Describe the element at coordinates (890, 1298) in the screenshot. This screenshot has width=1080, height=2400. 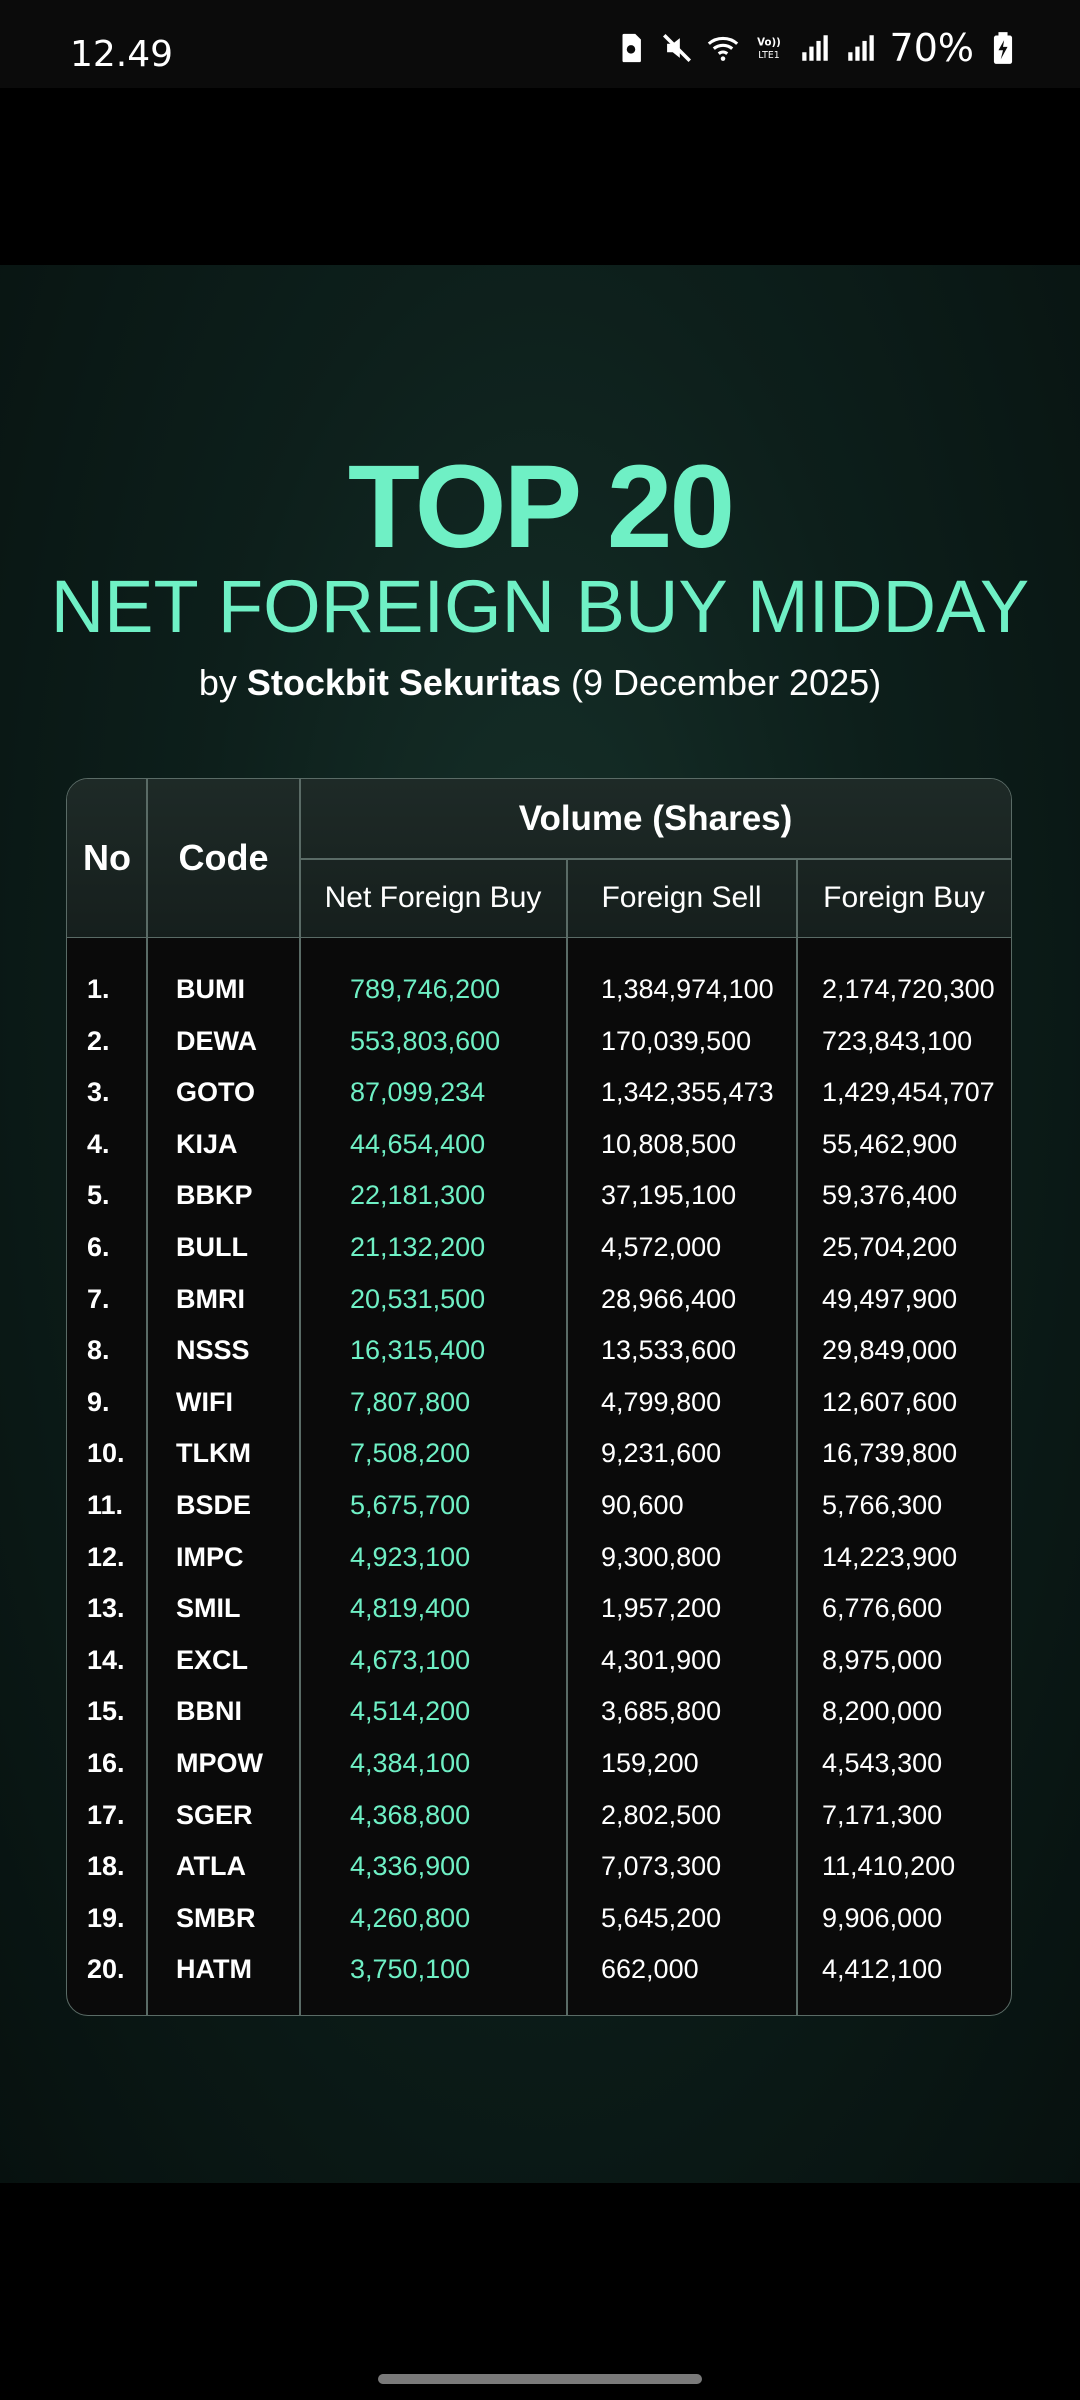
I see `foreign-buy-value: 49,497,900` at that location.